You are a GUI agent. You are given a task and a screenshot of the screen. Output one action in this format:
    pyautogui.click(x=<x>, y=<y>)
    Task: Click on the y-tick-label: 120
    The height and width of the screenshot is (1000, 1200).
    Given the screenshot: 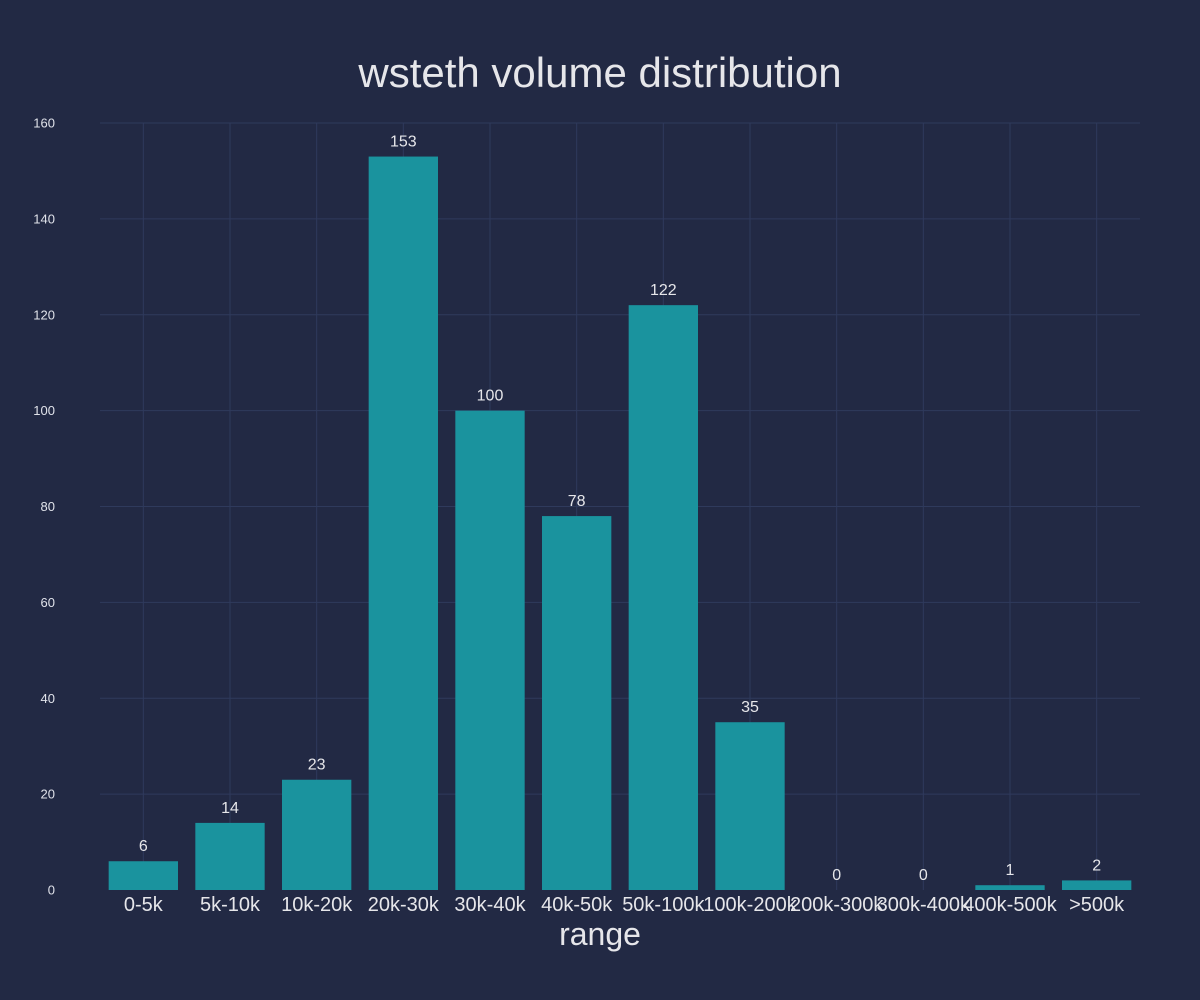 What is the action you would take?
    pyautogui.click(x=44, y=314)
    